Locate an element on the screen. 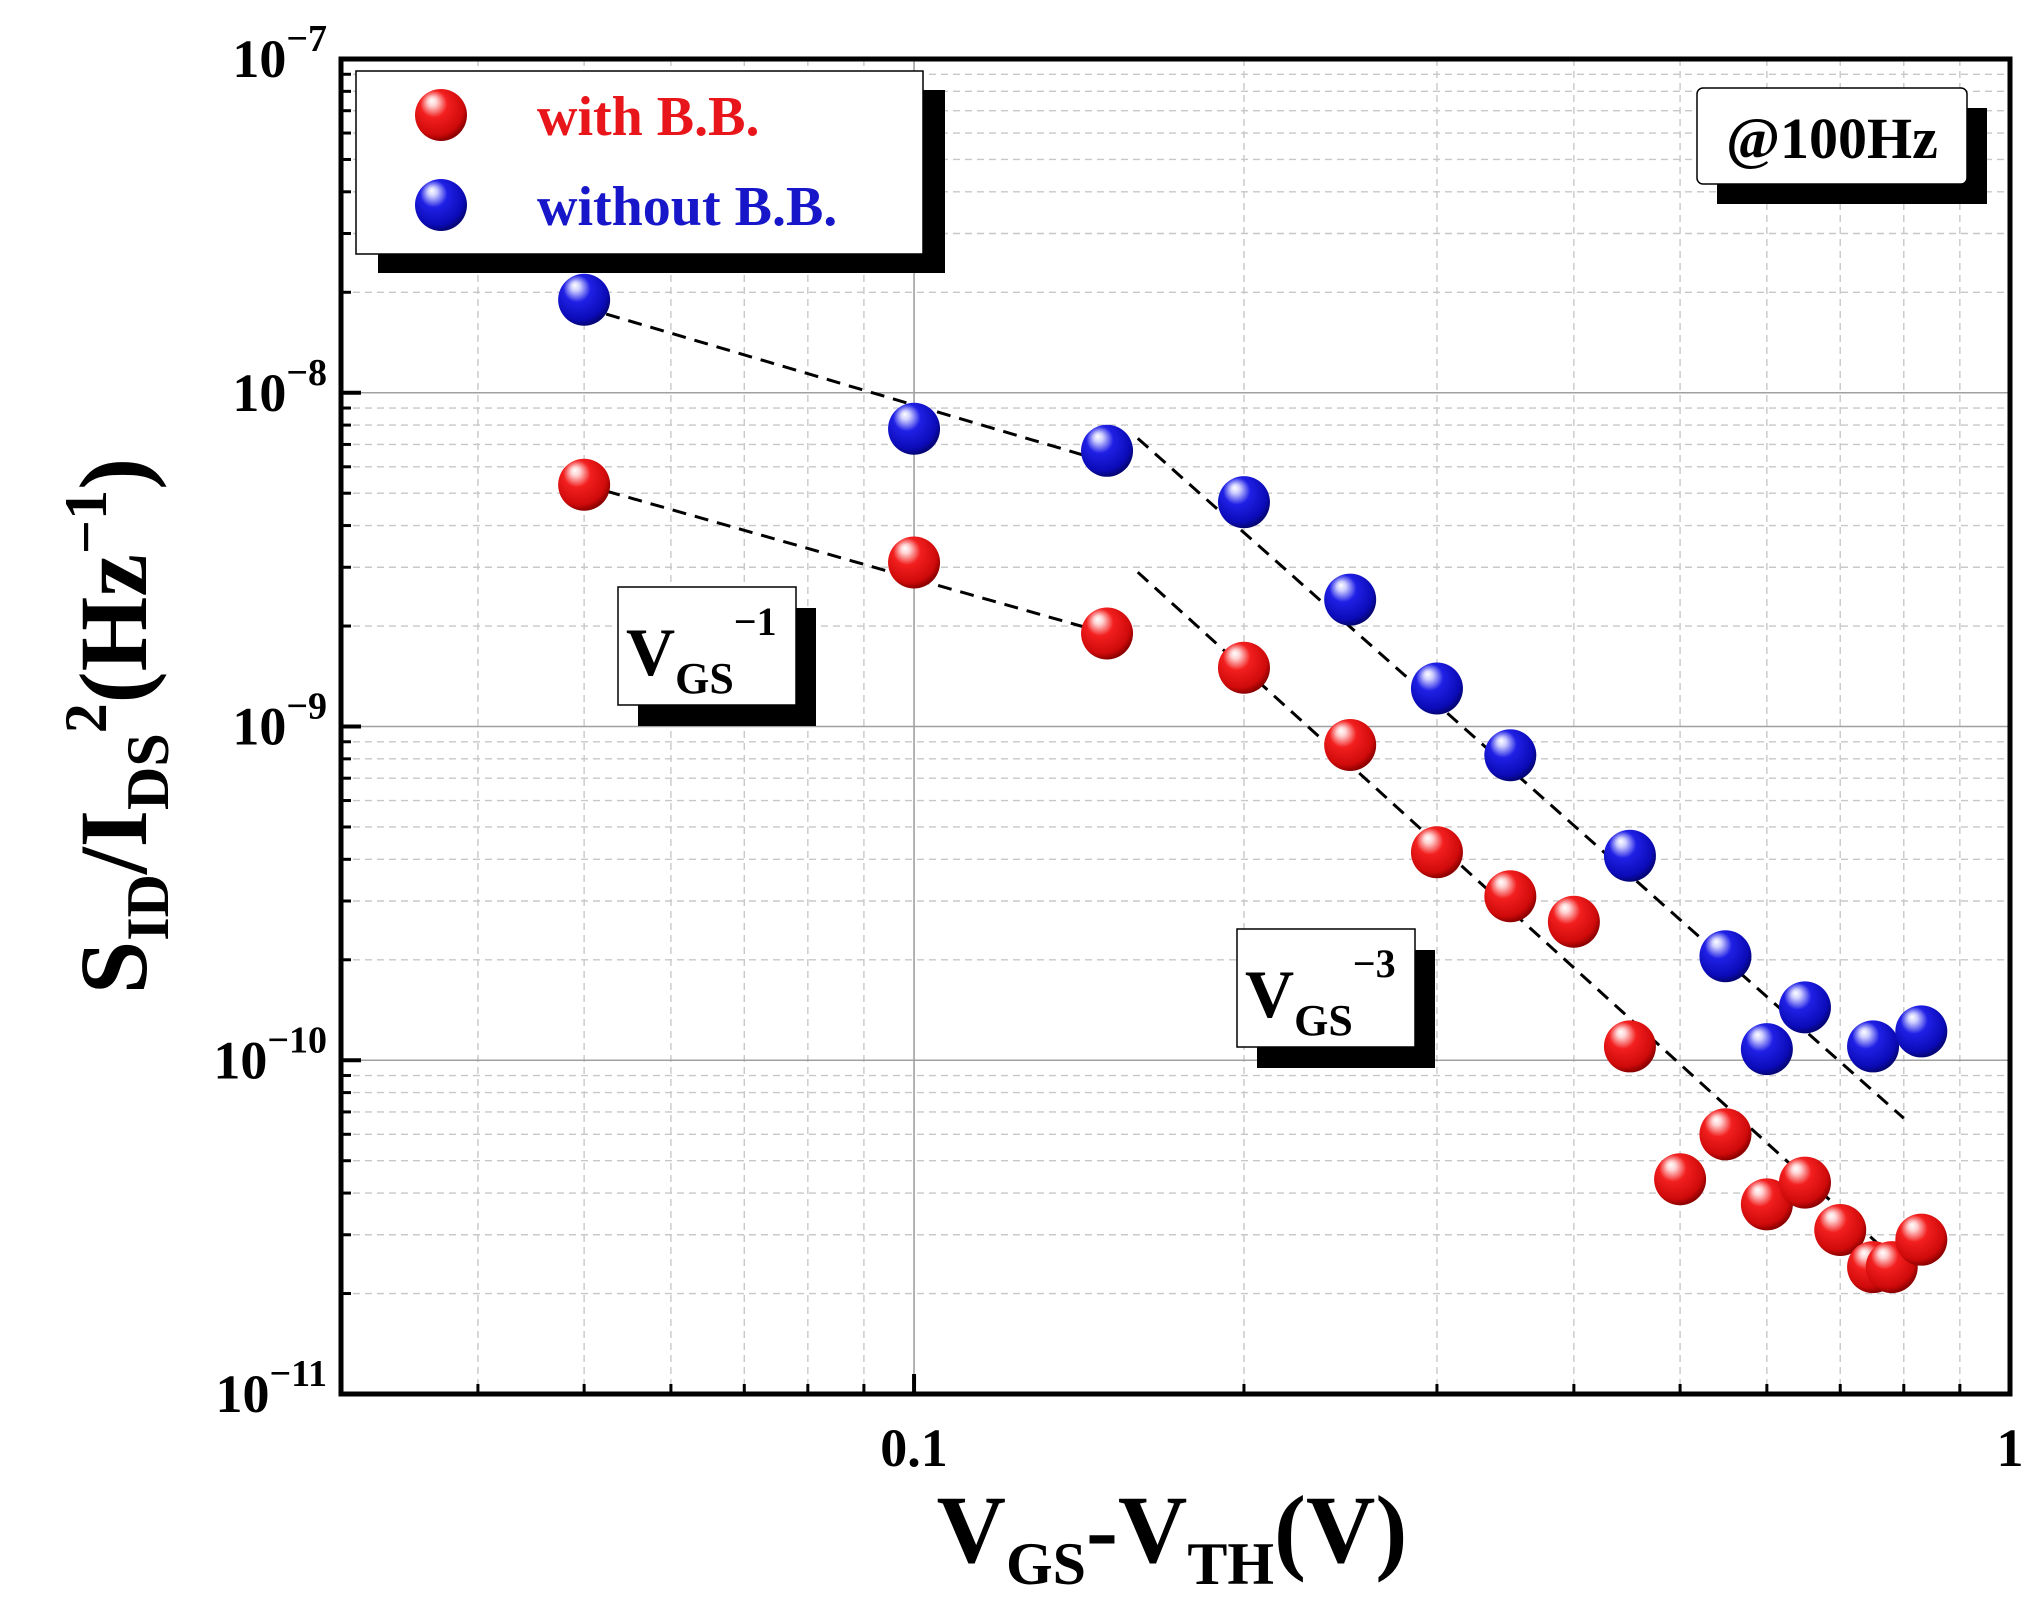  legend-marker-with-bb is located at coordinates (441, 115).